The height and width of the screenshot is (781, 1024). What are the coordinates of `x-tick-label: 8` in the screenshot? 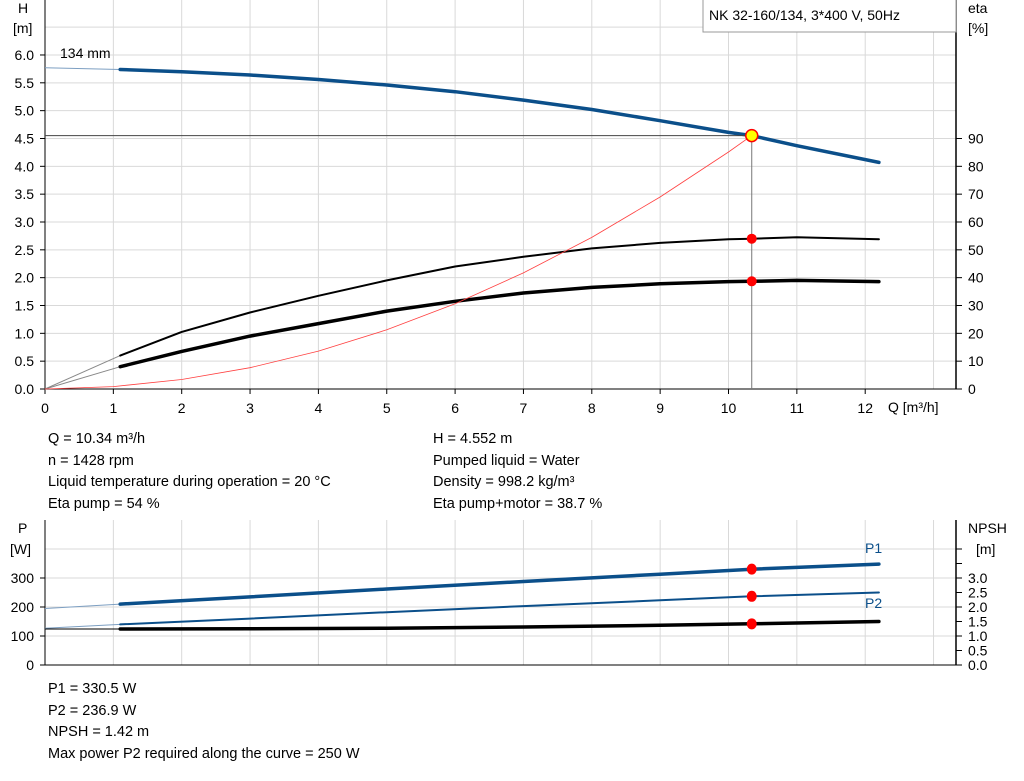 It's located at (592, 408).